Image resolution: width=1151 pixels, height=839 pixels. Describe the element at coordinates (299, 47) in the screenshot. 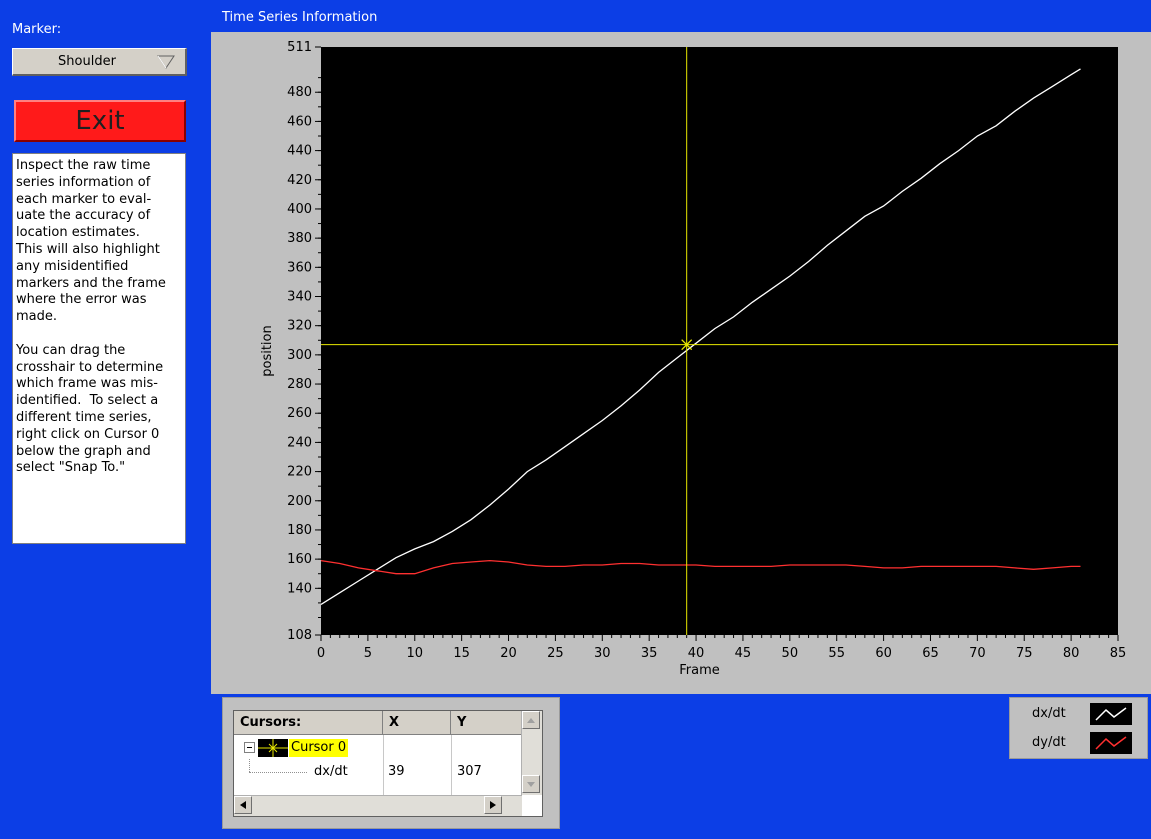

I see `y-tick-label: 511` at that location.